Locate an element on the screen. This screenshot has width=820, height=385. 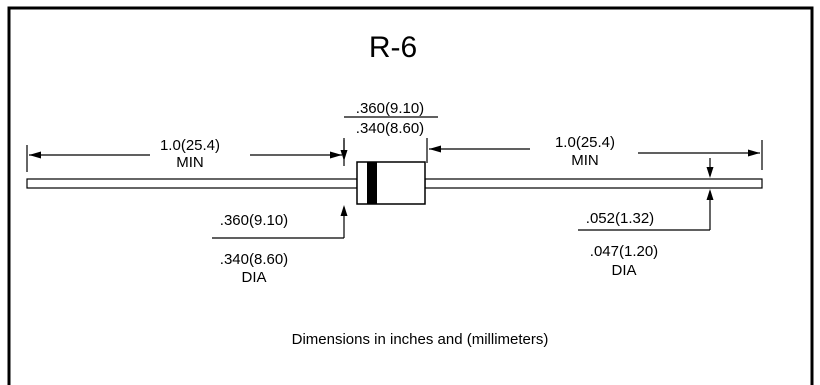
left-lead-wire is located at coordinates (192, 183).